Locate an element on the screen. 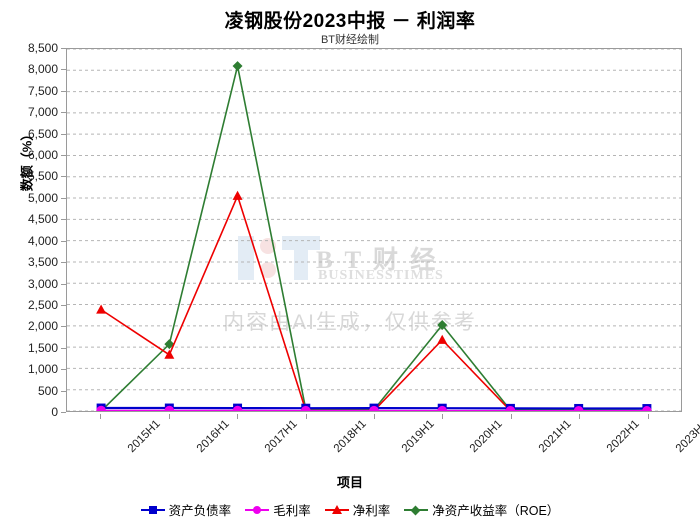 This screenshot has width=700, height=524. chart-title: 凌钢股份2023中报 － 利润率 is located at coordinates (350, 21).